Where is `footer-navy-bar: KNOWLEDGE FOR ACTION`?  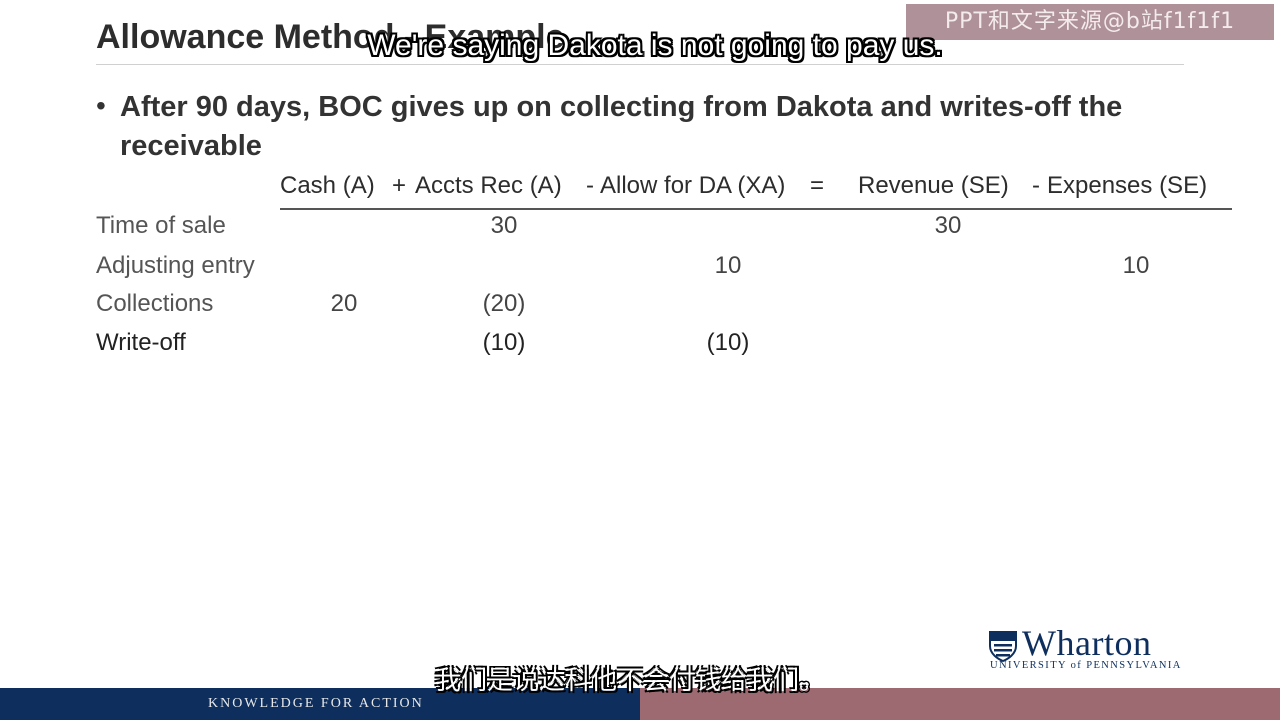 footer-navy-bar: KNOWLEDGE FOR ACTION is located at coordinates (320, 704).